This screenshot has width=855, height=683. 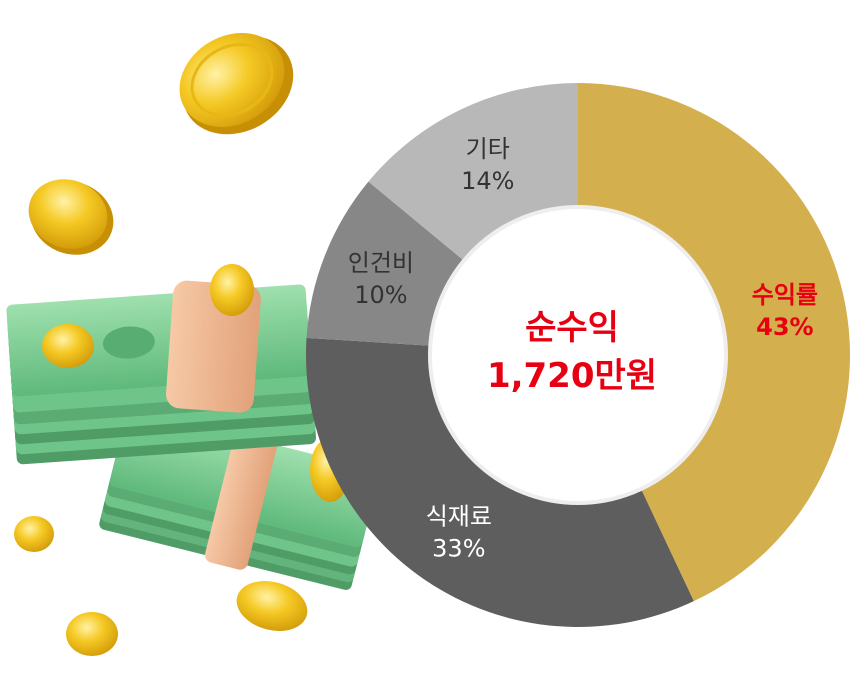 What do you see at coordinates (459, 516) in the screenshot?
I see `slice-category-label: 식재료` at bounding box center [459, 516].